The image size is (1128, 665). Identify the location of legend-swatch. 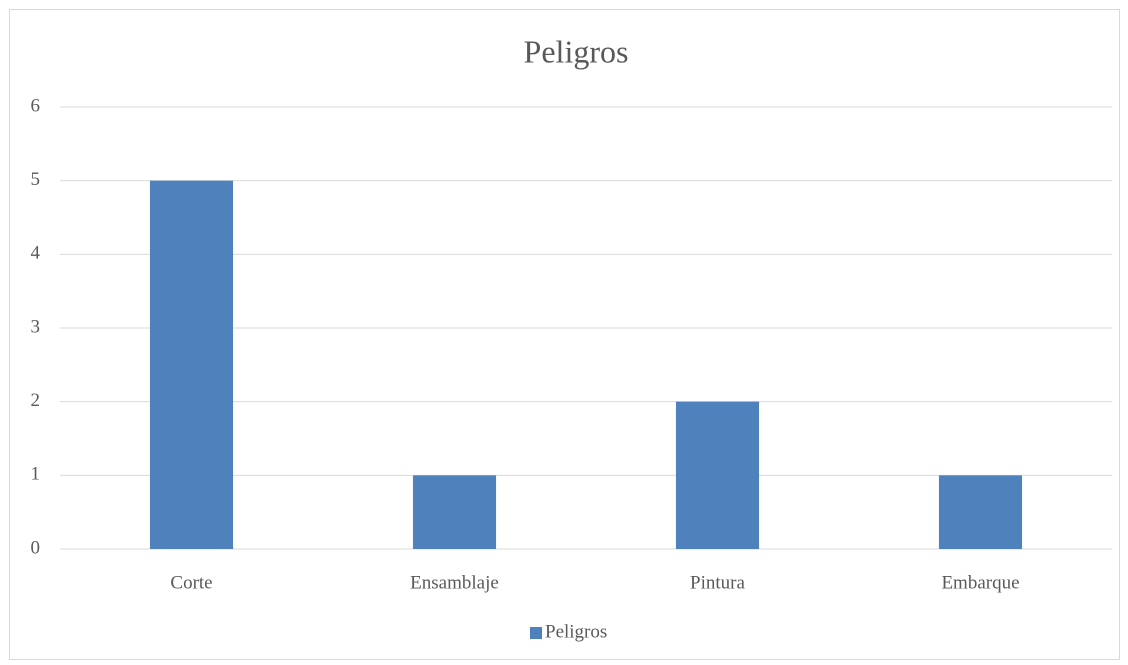
(536, 633).